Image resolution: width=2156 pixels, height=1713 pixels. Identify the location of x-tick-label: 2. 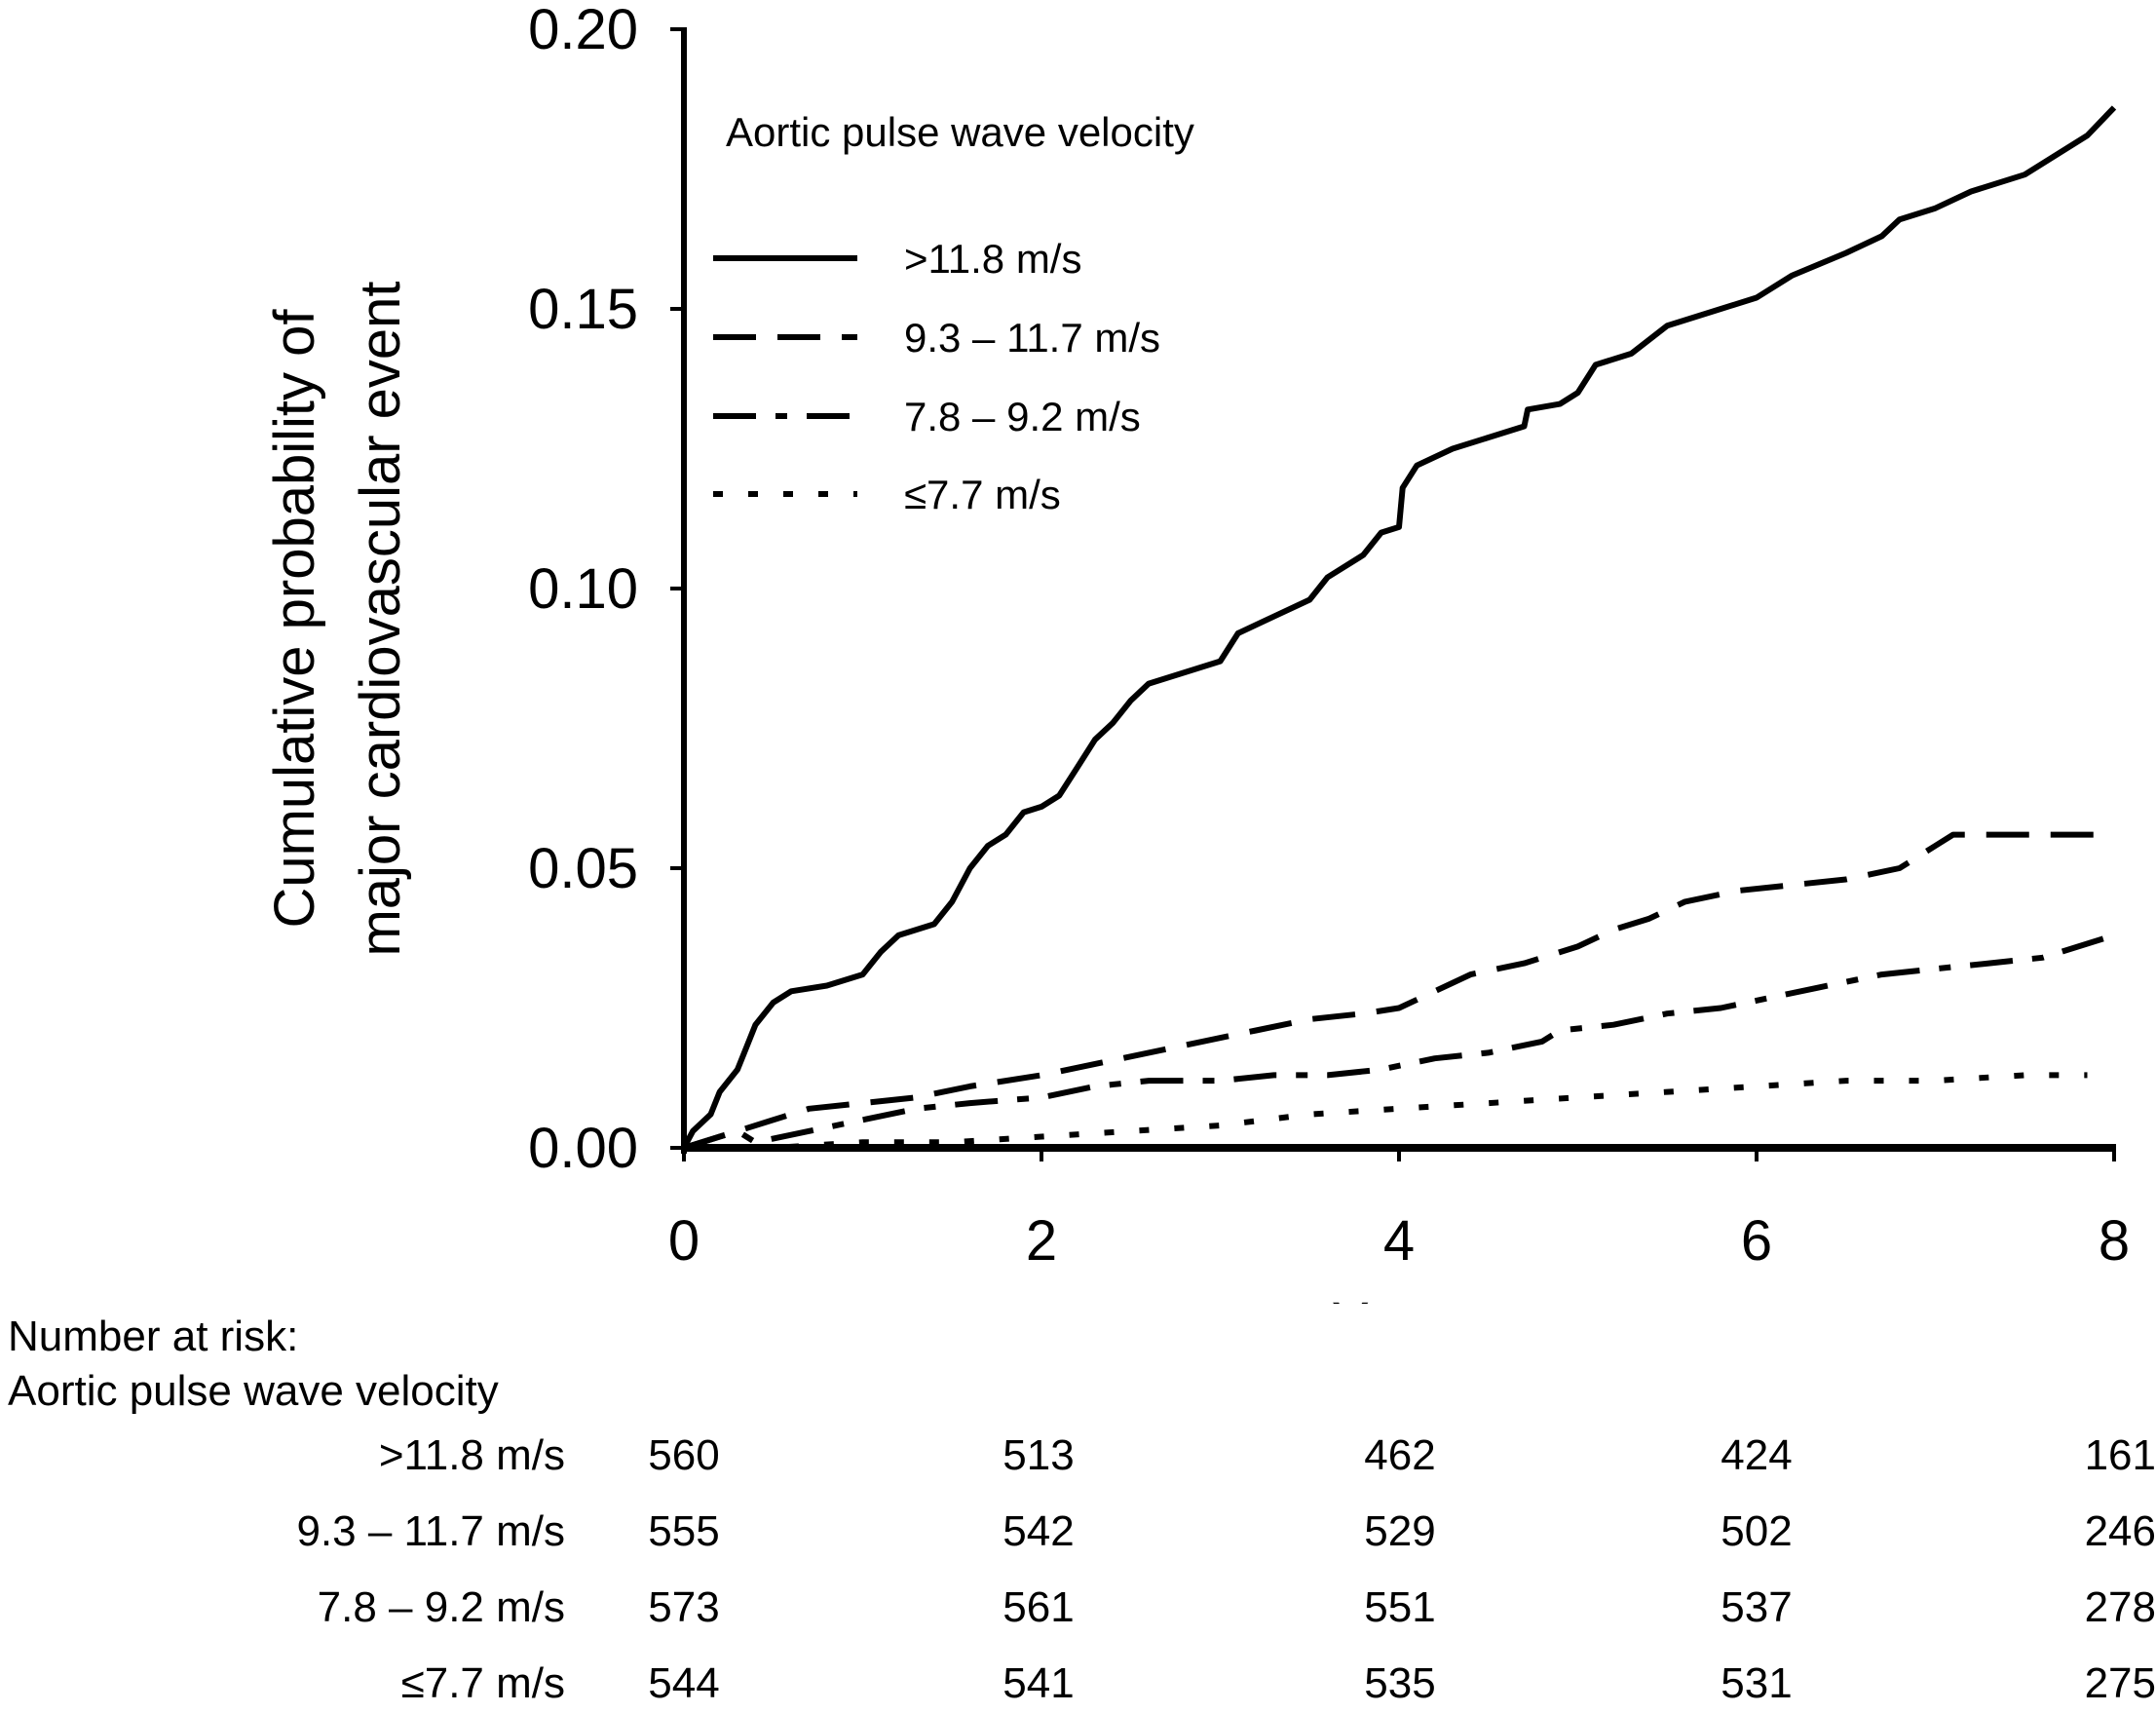
(1041, 1241).